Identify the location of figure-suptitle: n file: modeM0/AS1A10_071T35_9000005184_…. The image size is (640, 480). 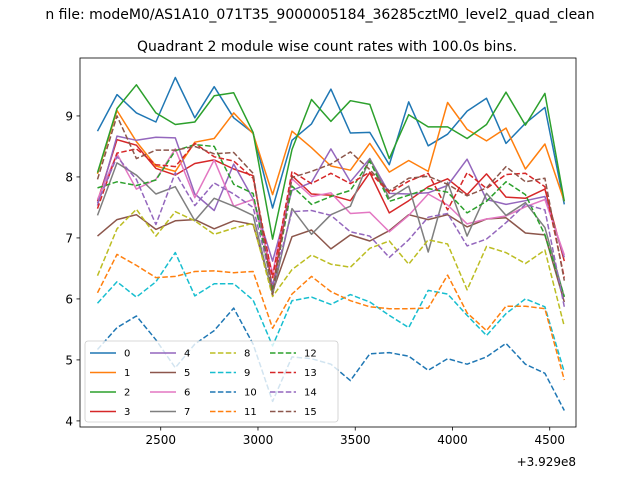
(319, 15).